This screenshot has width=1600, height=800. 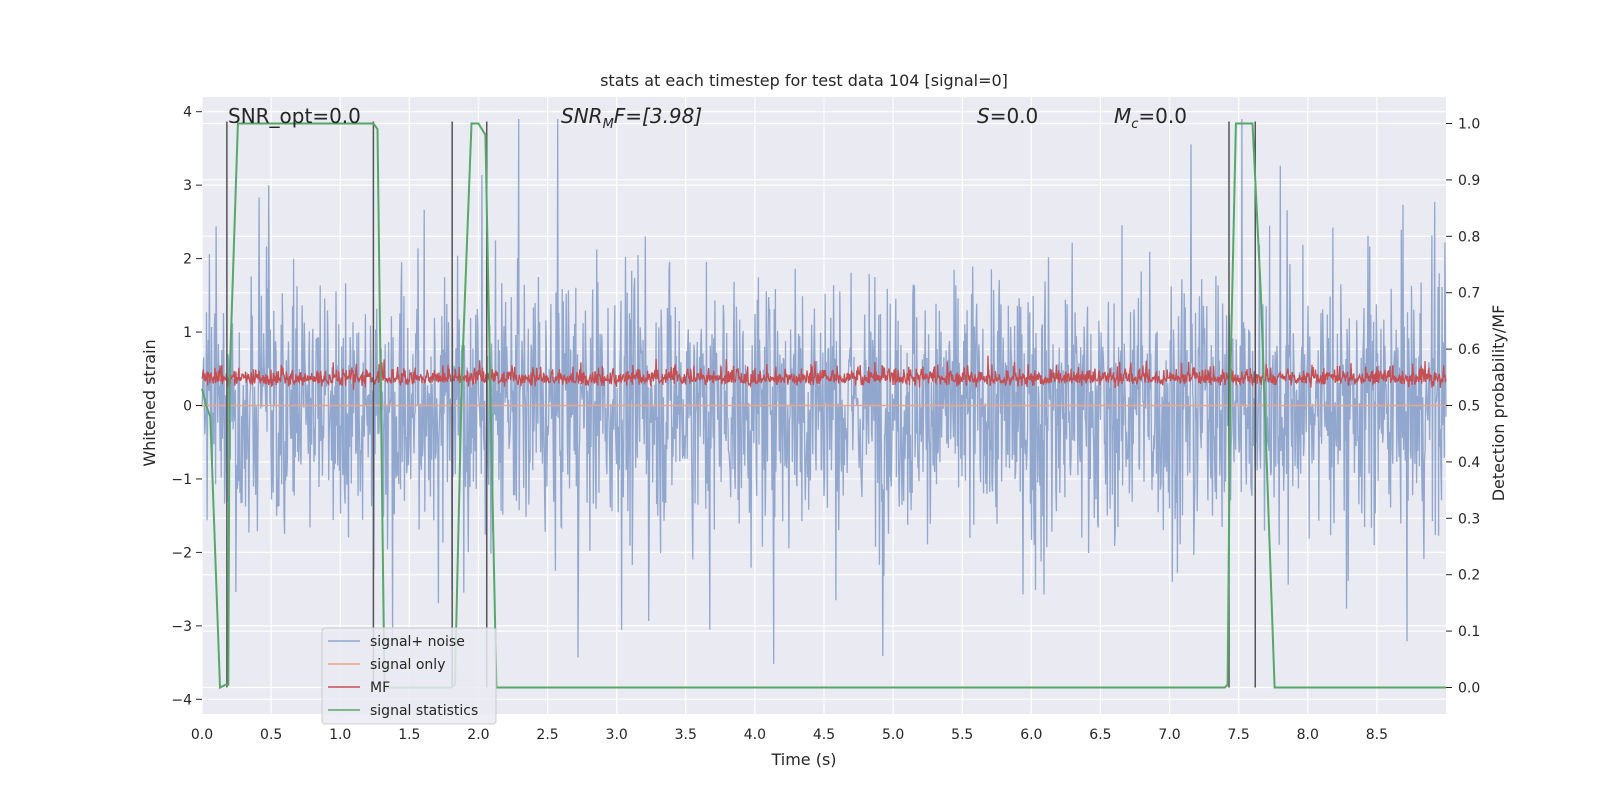 I want to click on y2-tick-label: 0.8, so click(x=1469, y=237).